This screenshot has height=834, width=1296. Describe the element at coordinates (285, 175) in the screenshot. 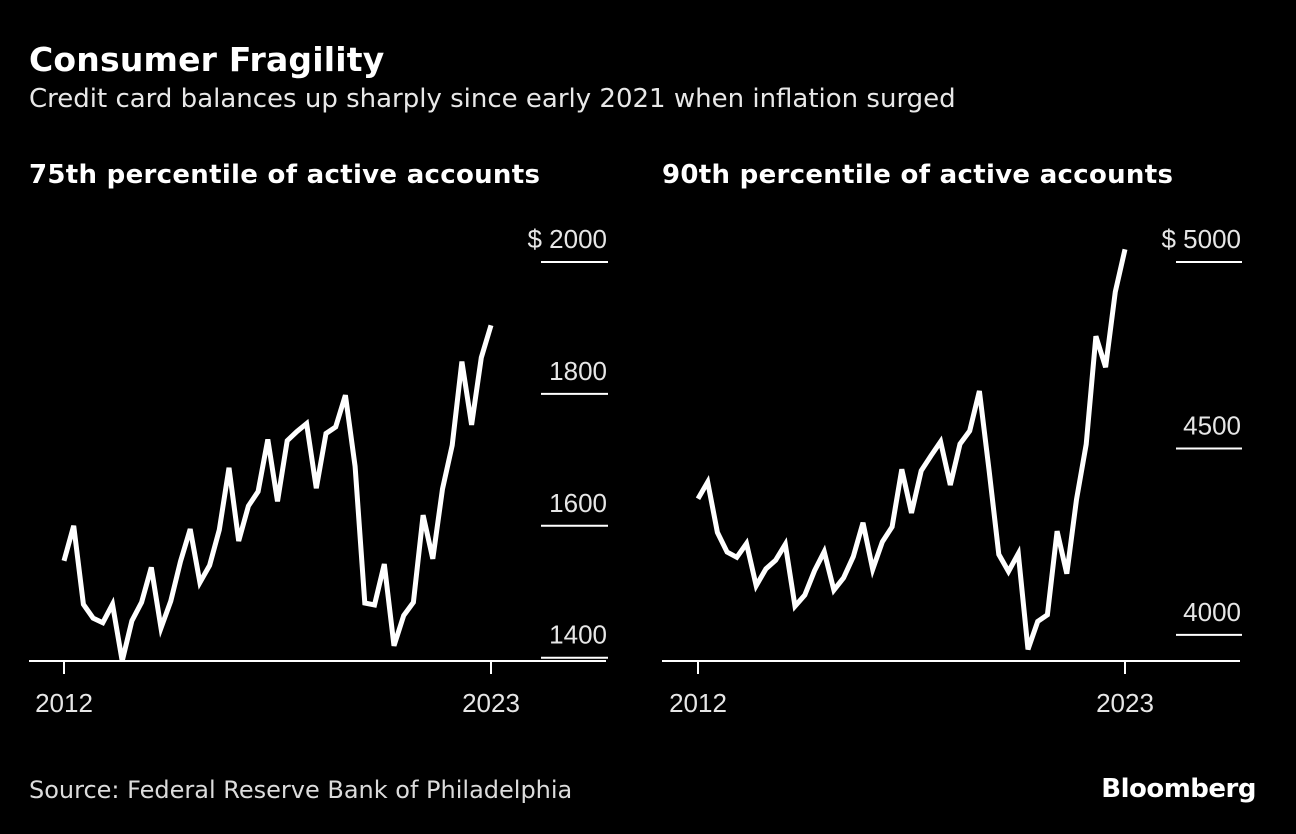

I see `panel-title-75th: 75th percentile of active accounts` at that location.